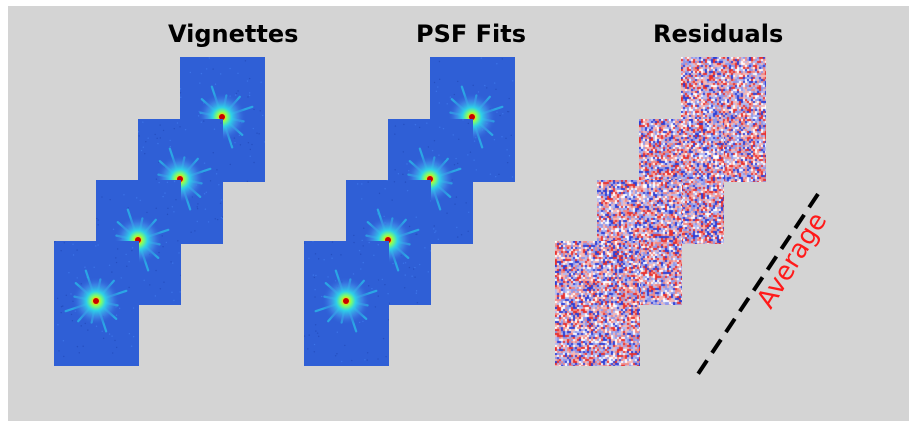 The width and height of the screenshot is (917, 427). I want to click on residuals-tile, so click(597, 303).